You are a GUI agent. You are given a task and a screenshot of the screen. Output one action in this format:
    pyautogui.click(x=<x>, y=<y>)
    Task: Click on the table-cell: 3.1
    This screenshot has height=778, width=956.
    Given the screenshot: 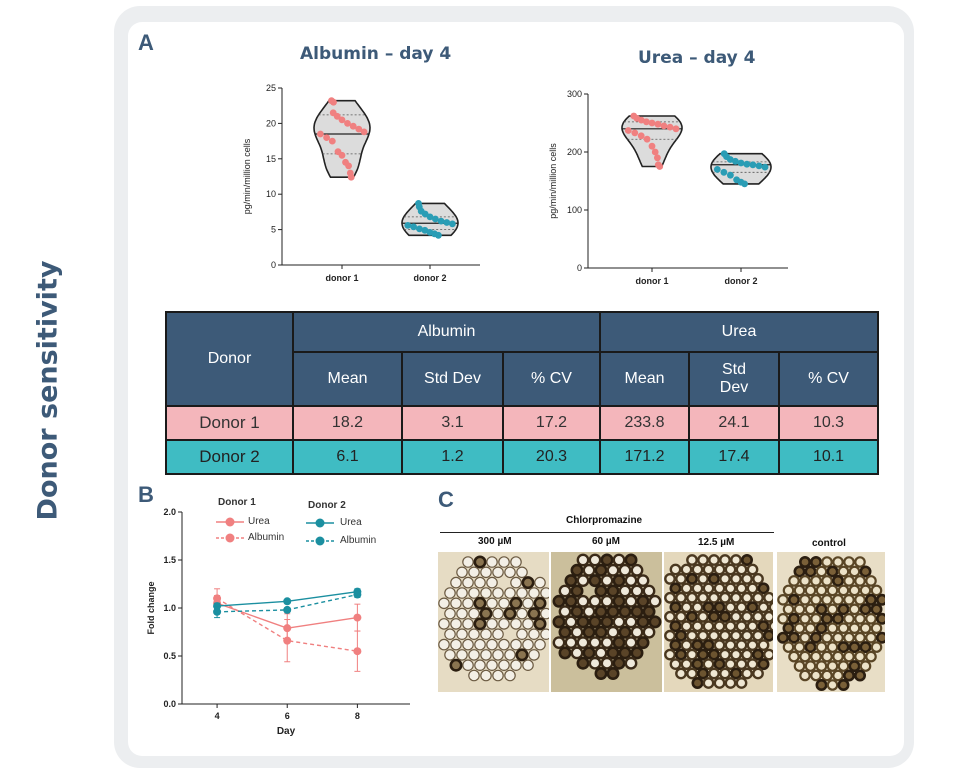 What is the action you would take?
    pyautogui.click(x=452, y=423)
    